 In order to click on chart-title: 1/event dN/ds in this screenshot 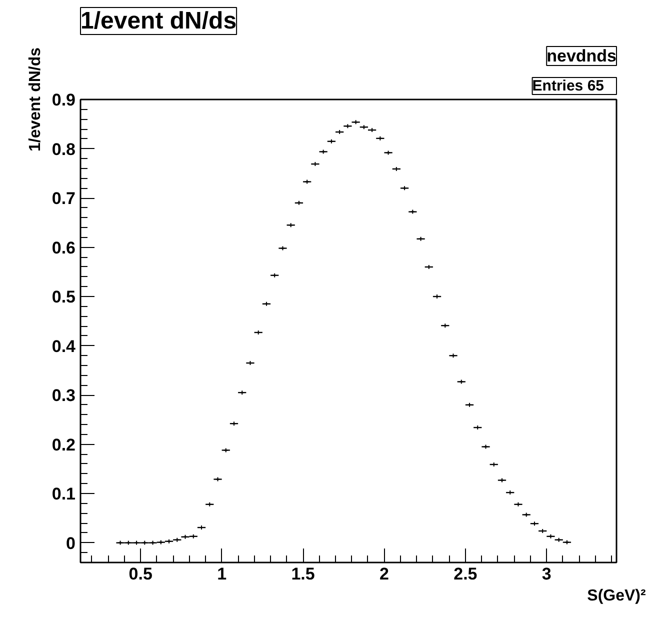, I will do `click(158, 21)`.